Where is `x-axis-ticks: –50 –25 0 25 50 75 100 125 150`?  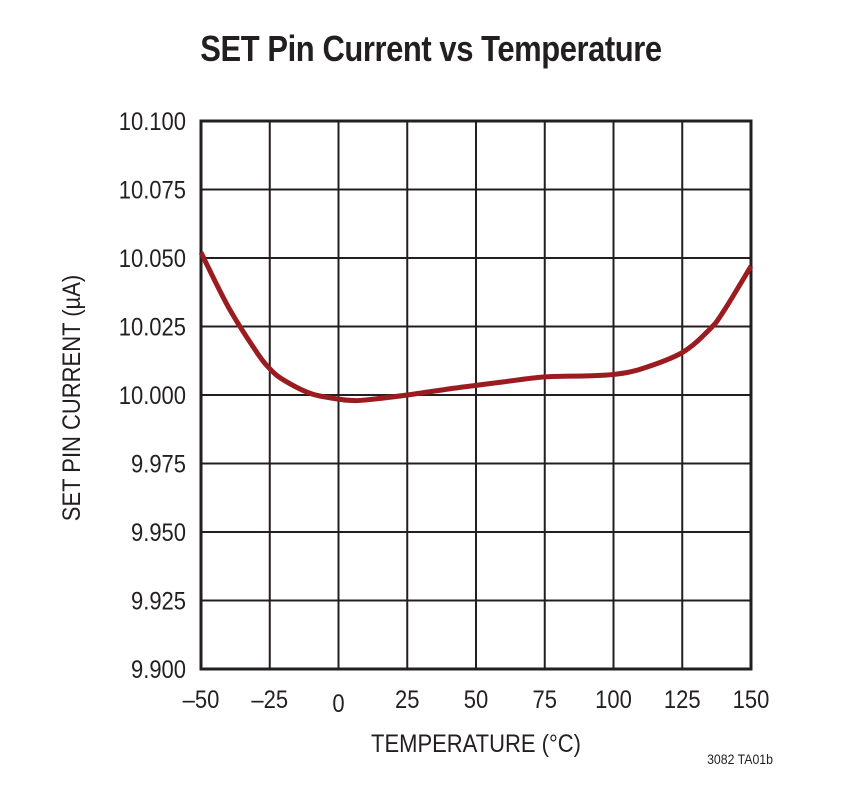
x-axis-ticks: –50 –25 0 25 50 75 100 125 150 is located at coordinates (476, 702).